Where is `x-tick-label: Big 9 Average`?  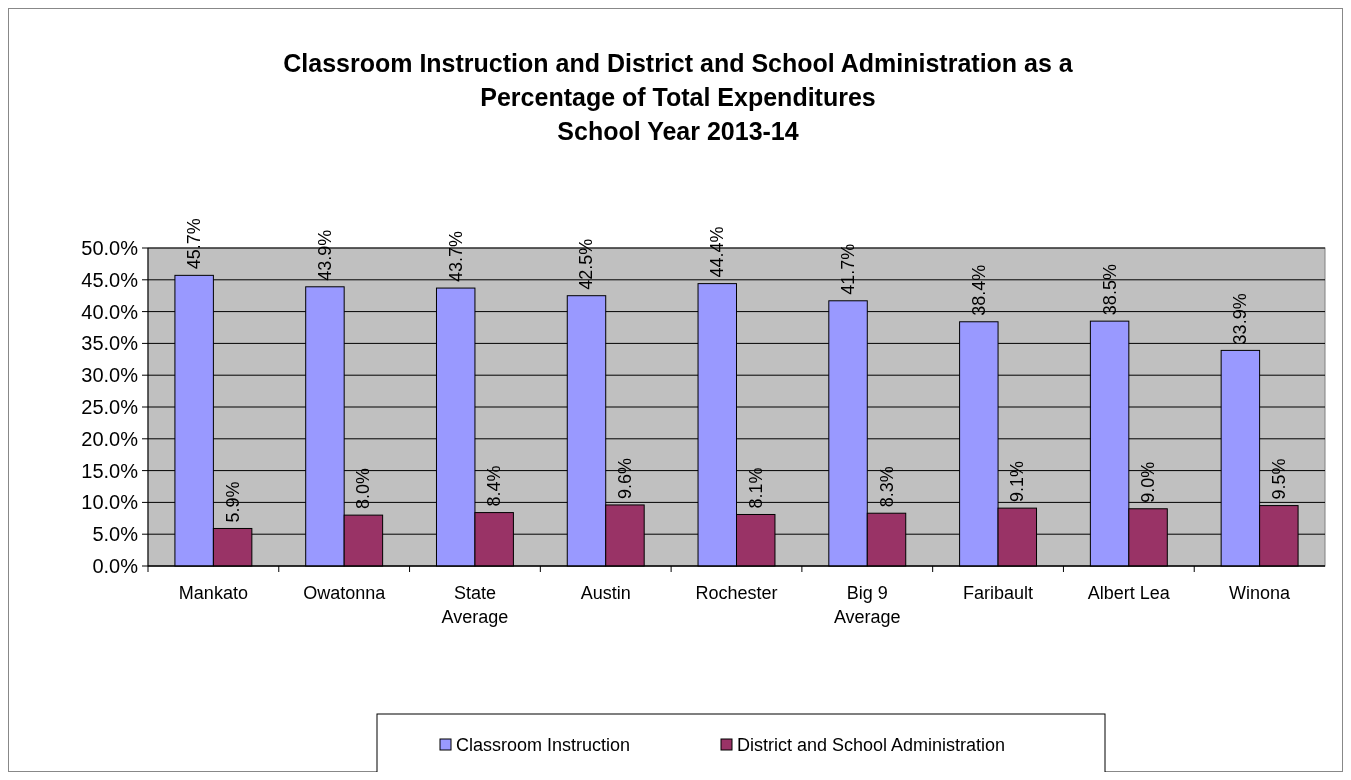
x-tick-label: Big 9 Average is located at coordinates (867, 605).